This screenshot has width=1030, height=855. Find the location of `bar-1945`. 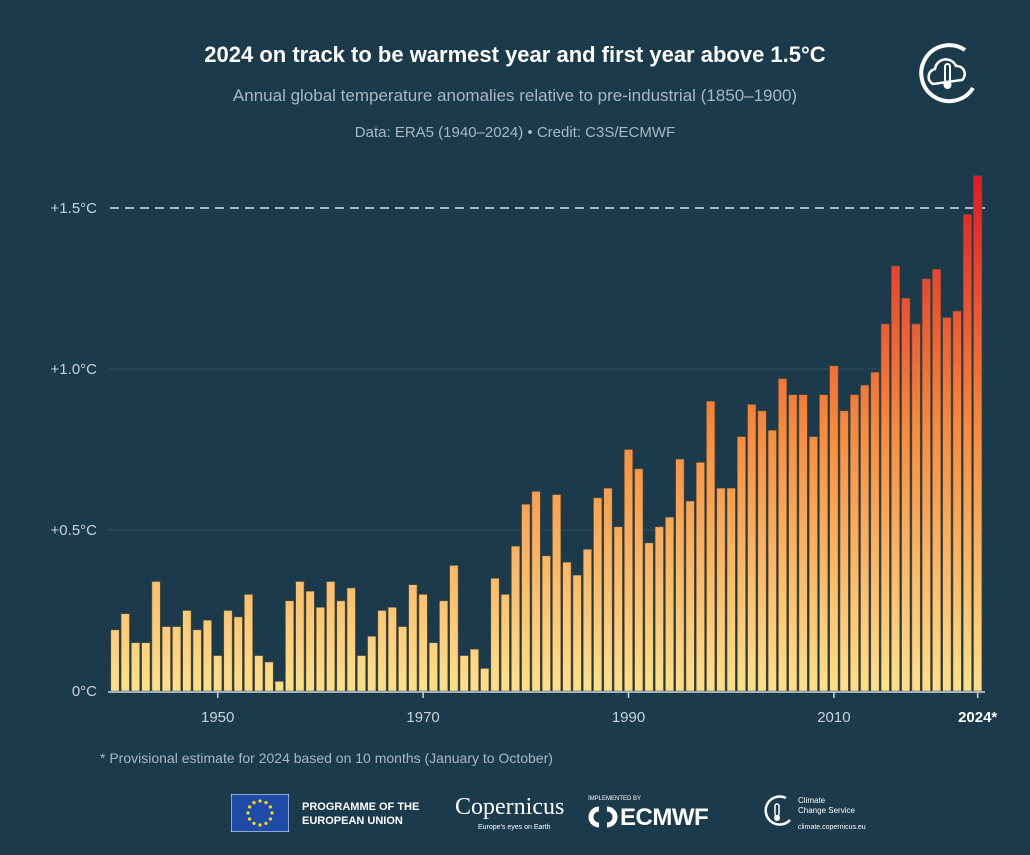

bar-1945 is located at coordinates (166, 659).